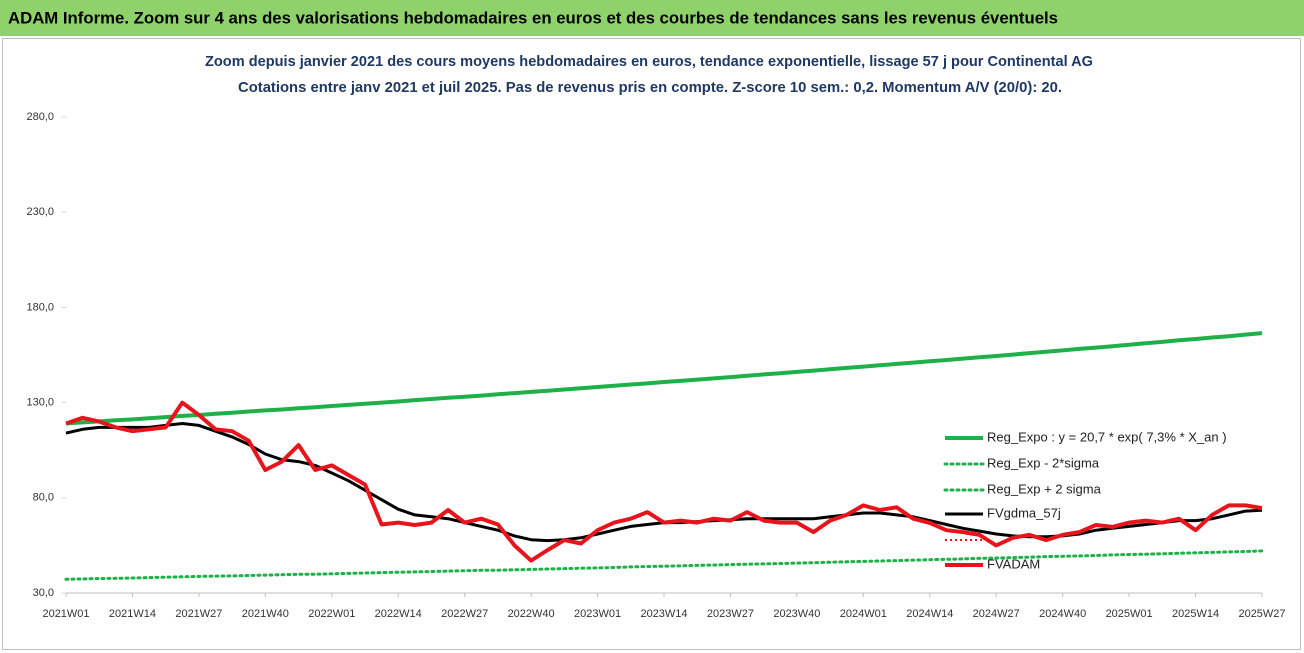 This screenshot has width=1304, height=653. I want to click on x-tick-label: 2022W40, so click(531, 614).